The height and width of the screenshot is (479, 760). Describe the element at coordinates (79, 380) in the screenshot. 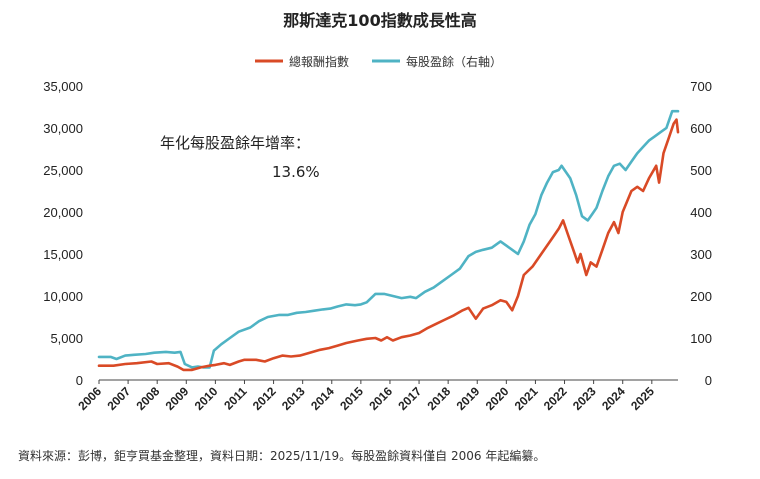

I see `left-tick-label: 0` at that location.